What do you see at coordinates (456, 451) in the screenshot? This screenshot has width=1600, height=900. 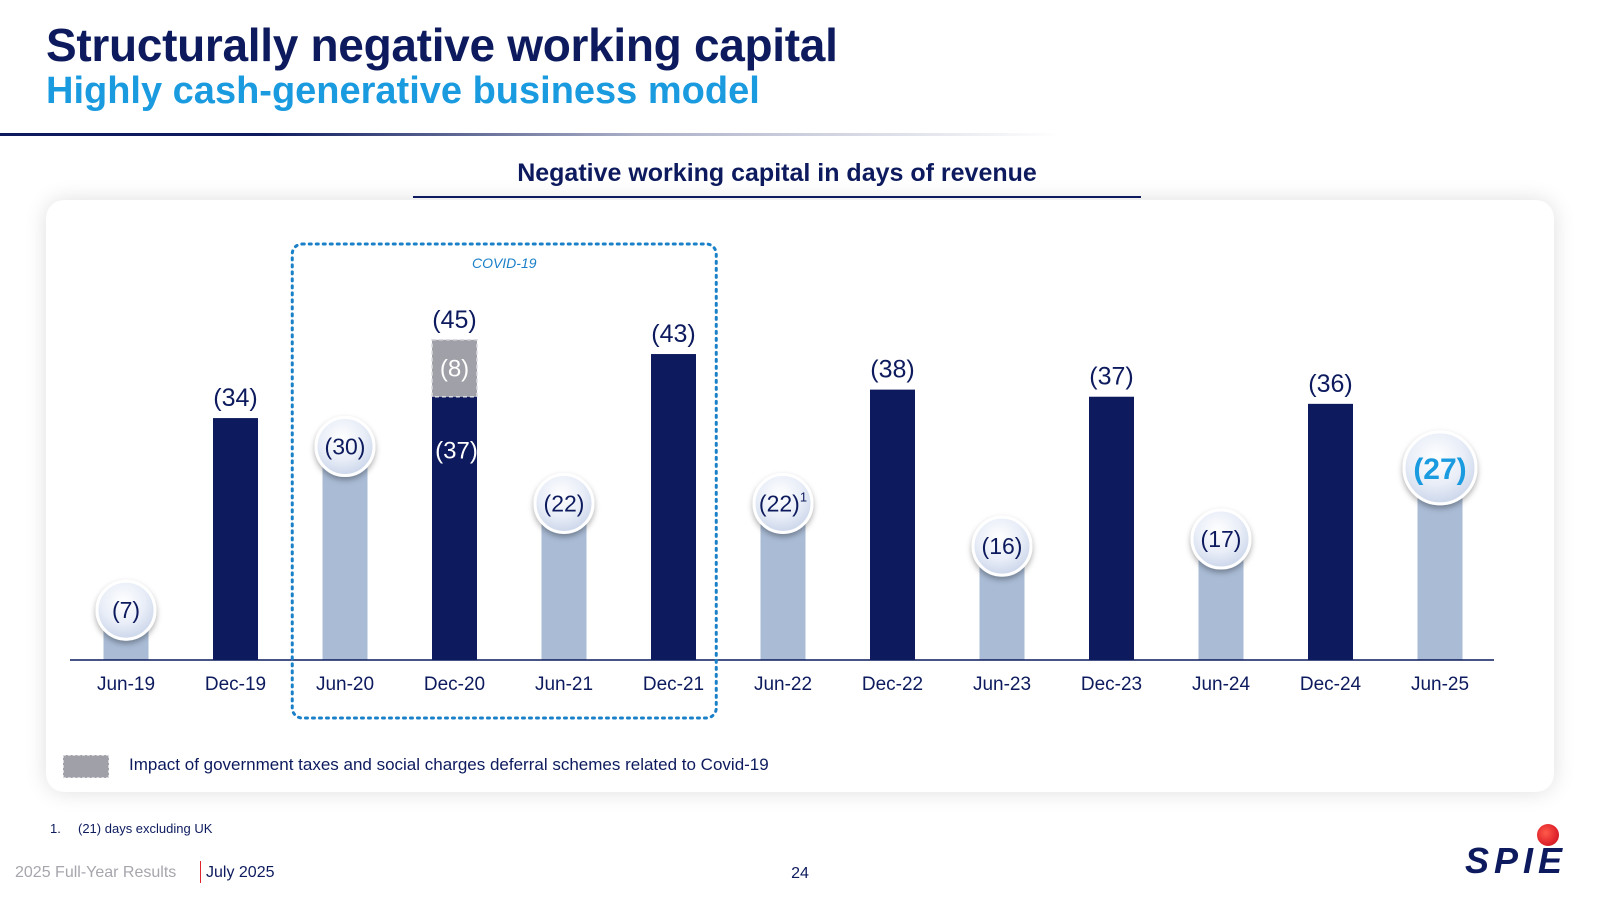 I see `segment-label-base: (37)` at bounding box center [456, 451].